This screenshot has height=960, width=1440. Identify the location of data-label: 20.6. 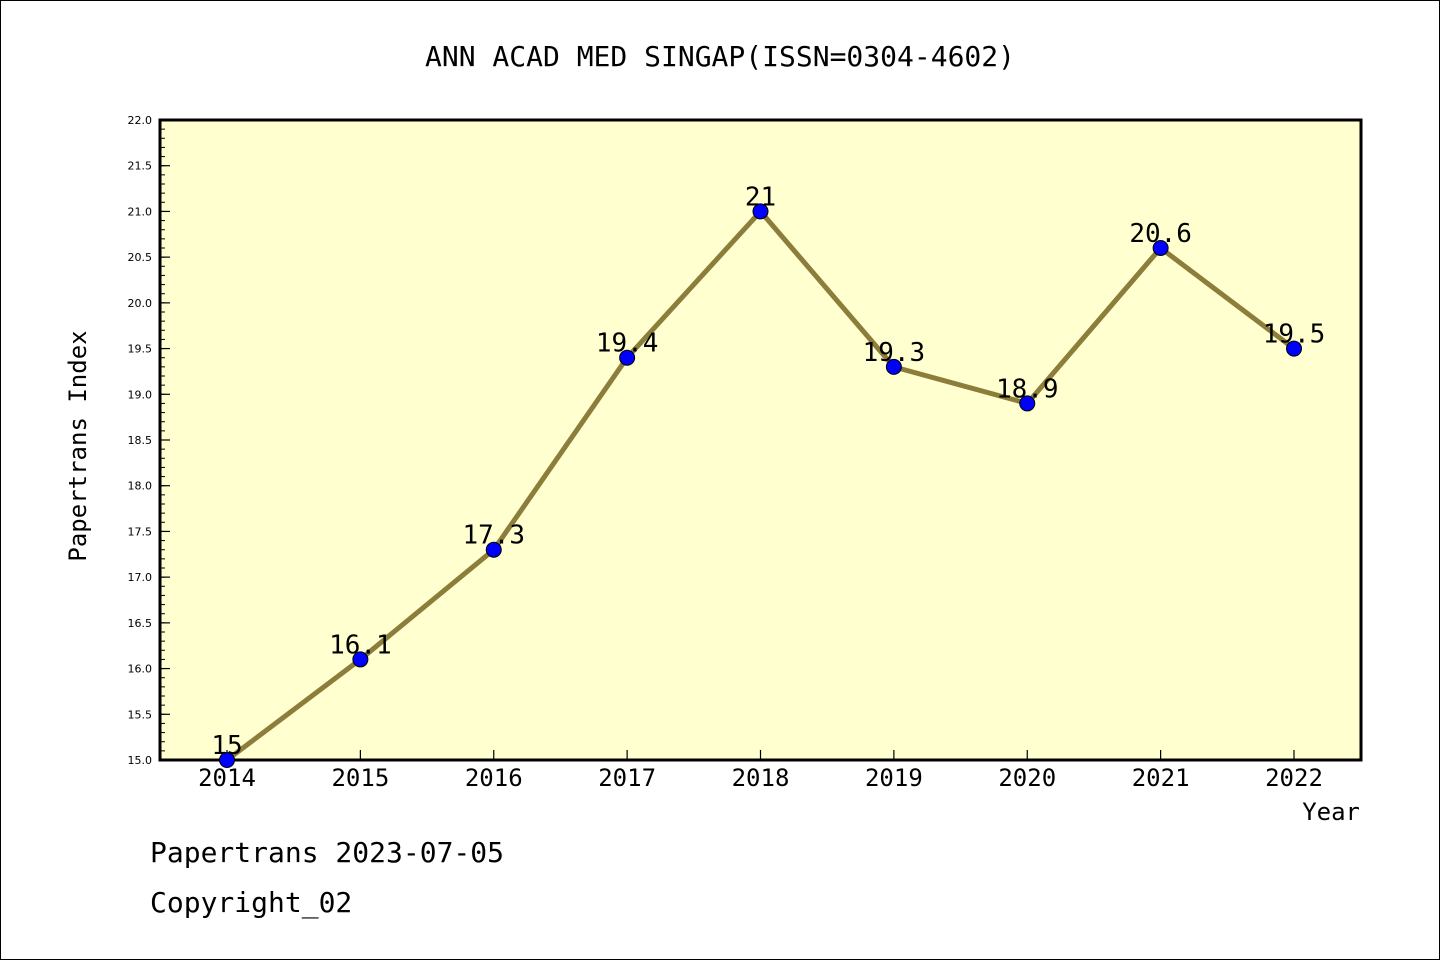
(1160, 234).